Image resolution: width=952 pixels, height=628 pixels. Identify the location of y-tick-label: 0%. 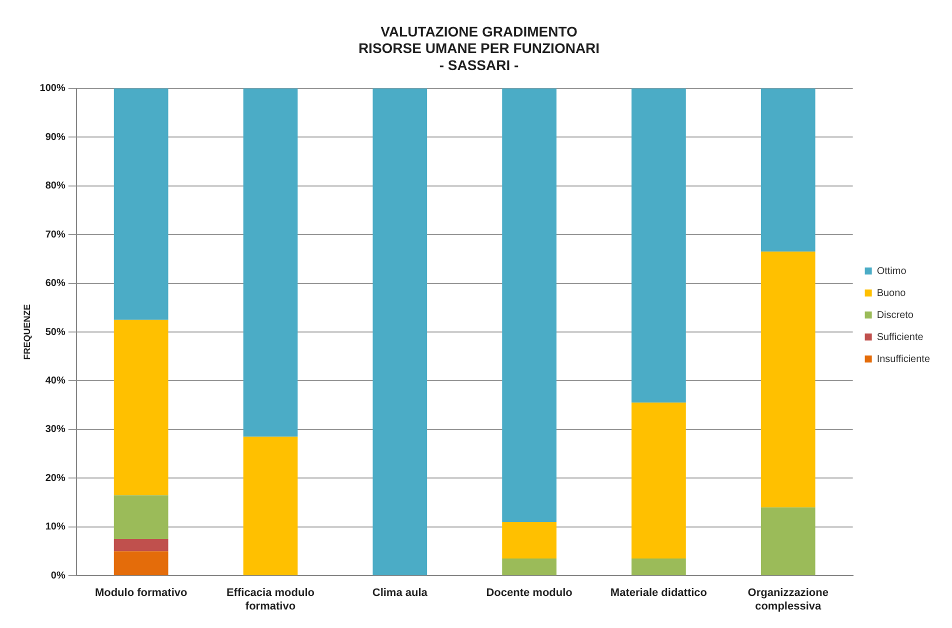
(58, 576).